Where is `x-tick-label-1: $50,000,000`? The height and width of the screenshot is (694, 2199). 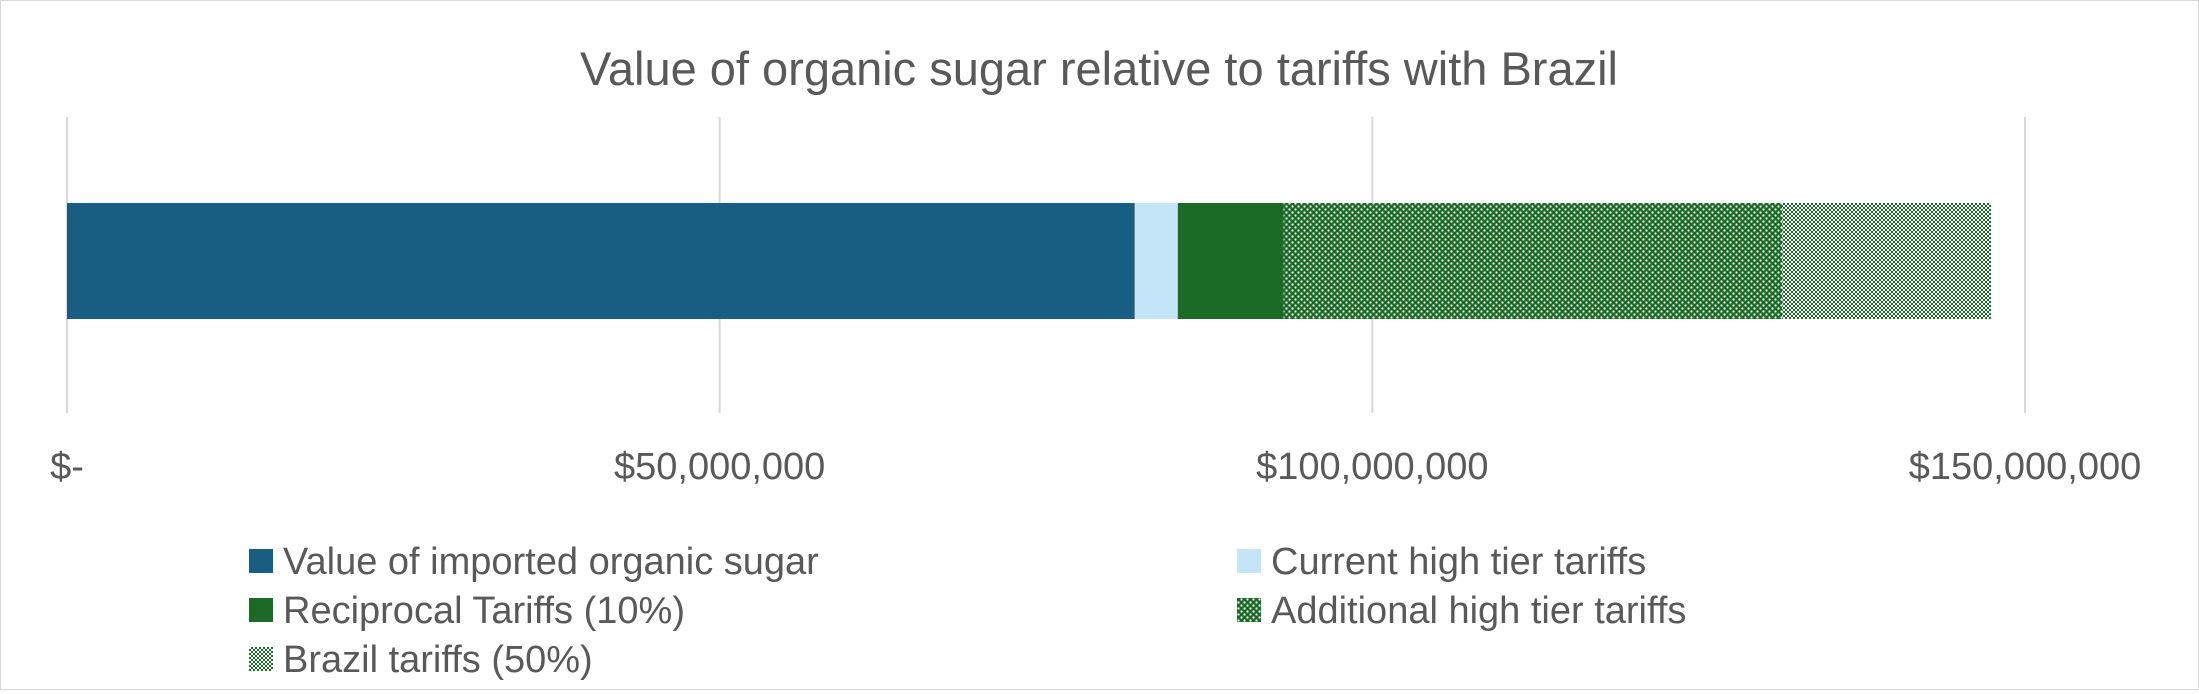
x-tick-label-1: $50,000,000 is located at coordinates (719, 467).